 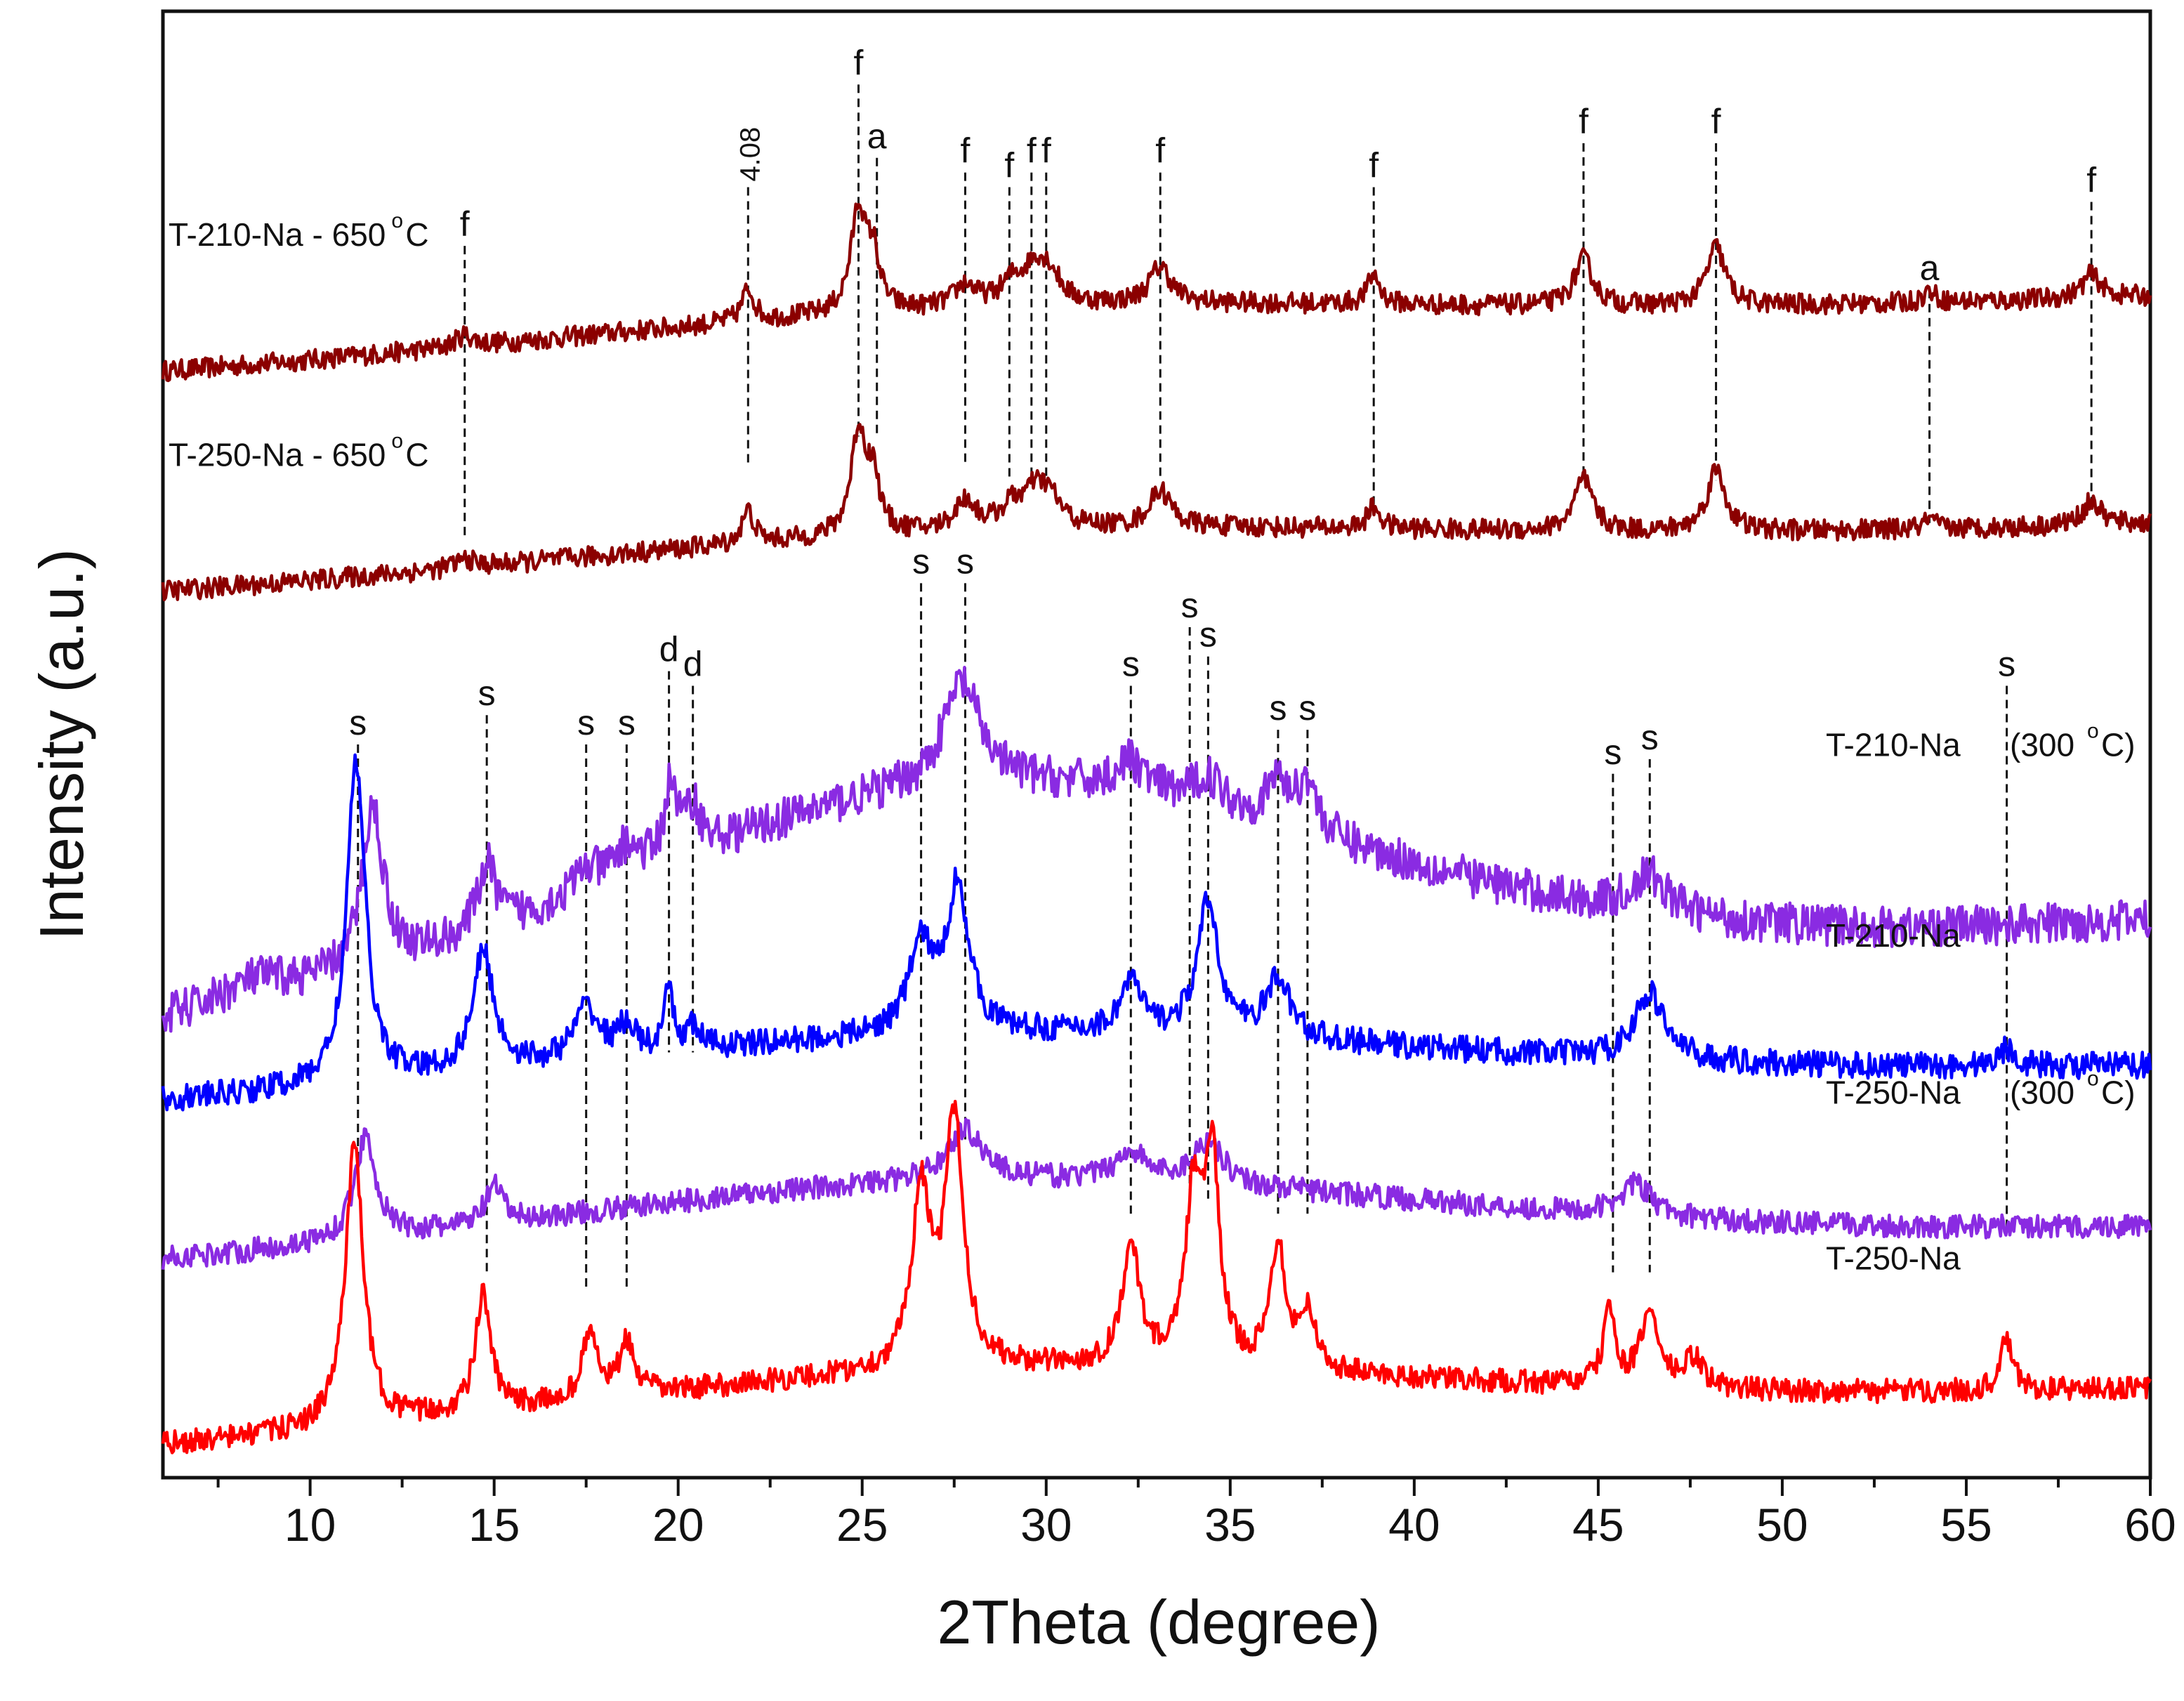 What do you see at coordinates (750, 154) in the screenshot?
I see `peak-label: 4.08` at bounding box center [750, 154].